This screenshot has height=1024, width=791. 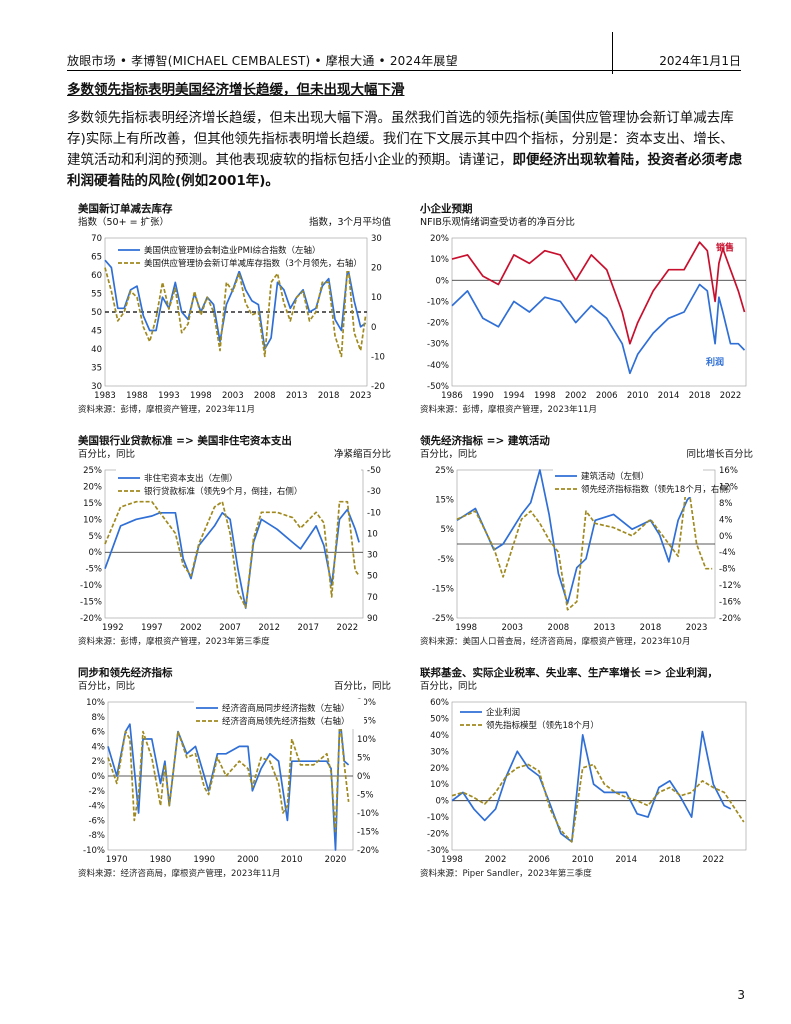 I want to click on y-left-tick-label: -2%, so click(x=96, y=792).